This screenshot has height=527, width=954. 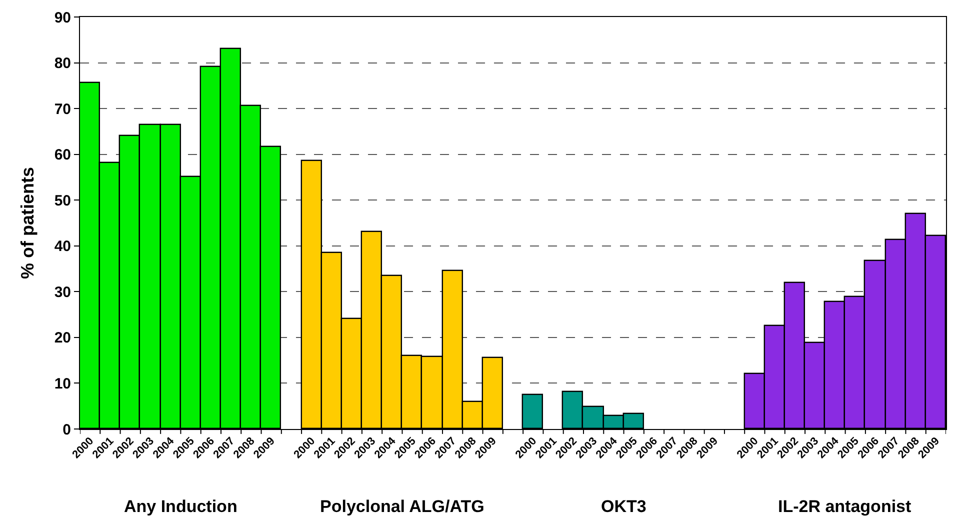 What do you see at coordinates (62, 17) in the screenshot?
I see `y-tick-label: 90` at bounding box center [62, 17].